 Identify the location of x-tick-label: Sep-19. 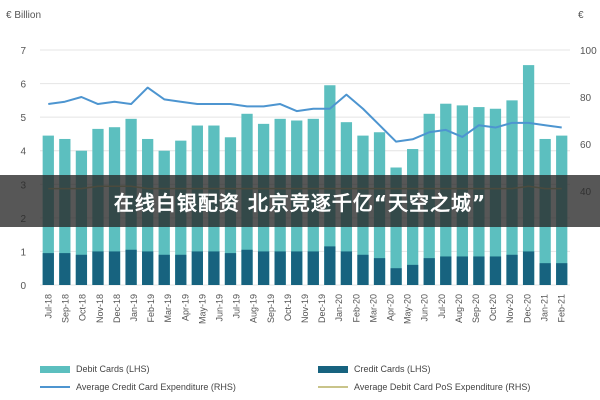
(271, 308).